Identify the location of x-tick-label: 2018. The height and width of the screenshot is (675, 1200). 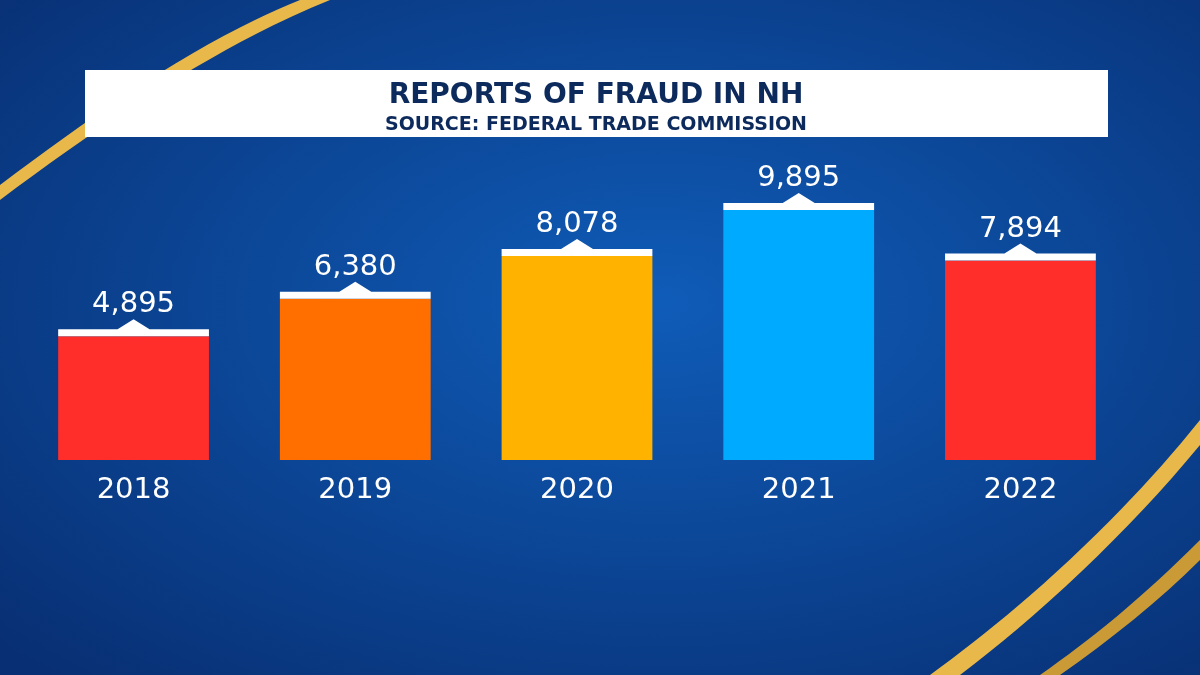
(133, 488).